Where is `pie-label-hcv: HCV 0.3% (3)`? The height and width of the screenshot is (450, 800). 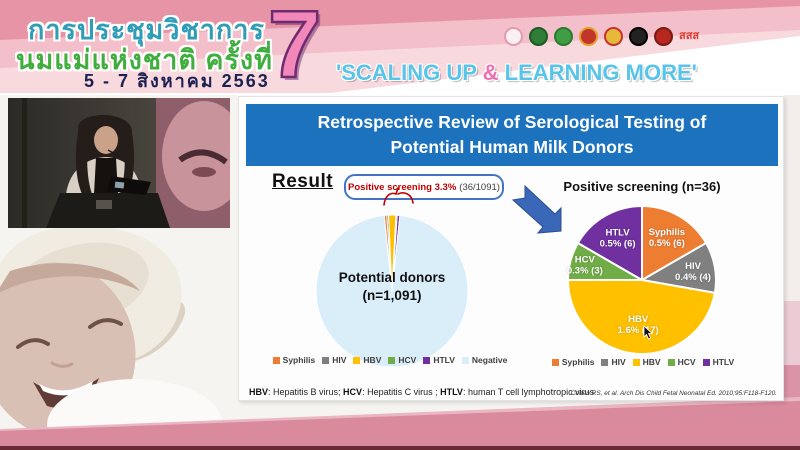
pie-label-hcv: HCV 0.3% (3) is located at coordinates (585, 266).